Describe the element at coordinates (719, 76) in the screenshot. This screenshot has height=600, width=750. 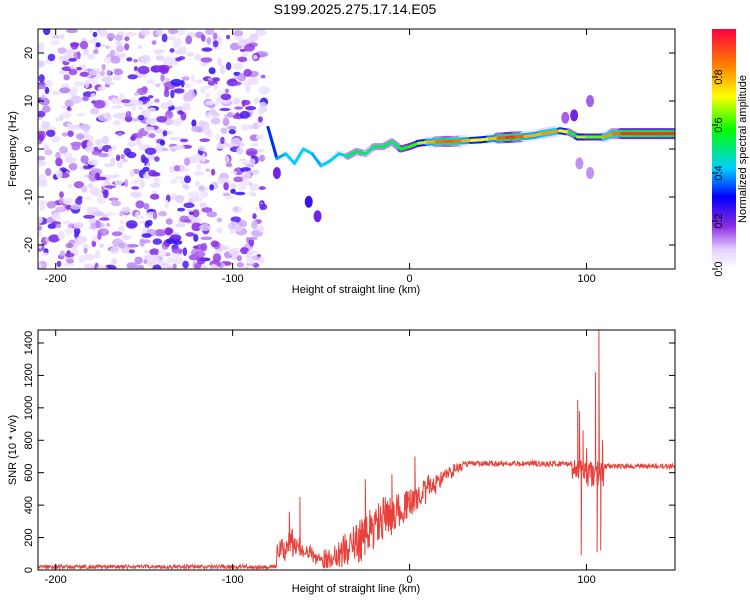
I see `colorbar-tick-label: 0.8` at that location.